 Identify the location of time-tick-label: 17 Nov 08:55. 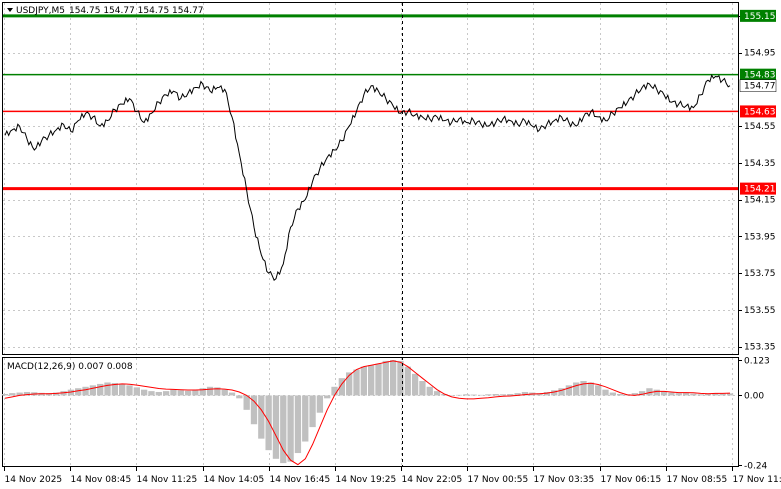
(697, 480).